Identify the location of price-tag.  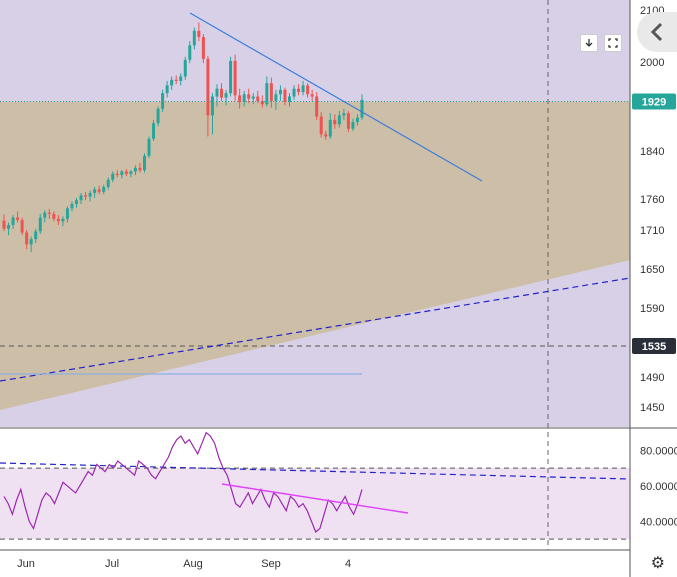
(654, 101).